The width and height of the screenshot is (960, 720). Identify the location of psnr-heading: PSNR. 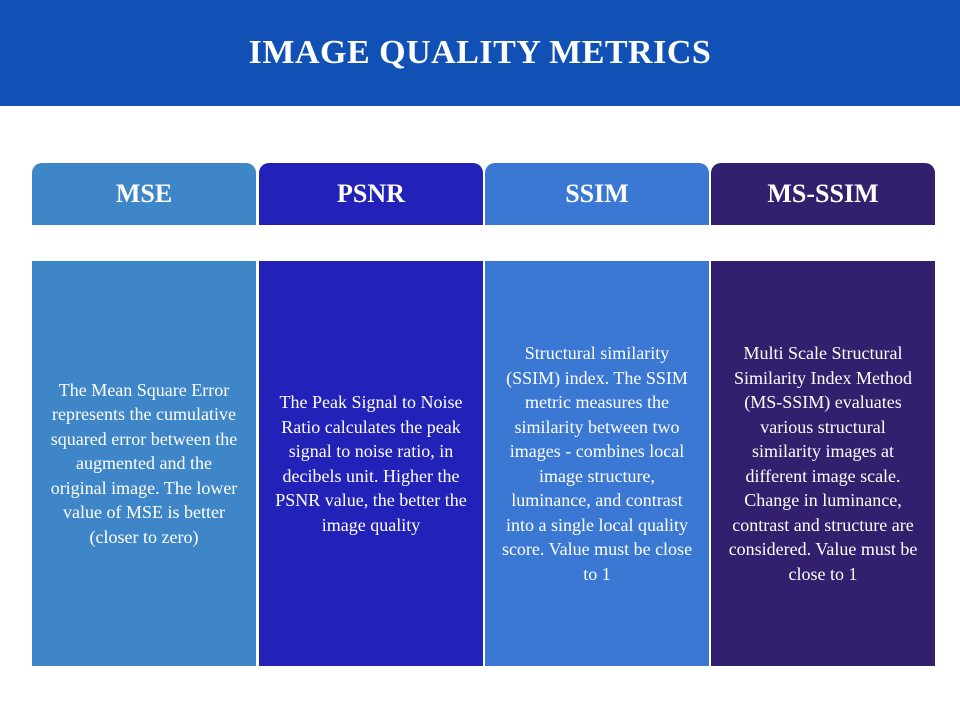
(371, 194).